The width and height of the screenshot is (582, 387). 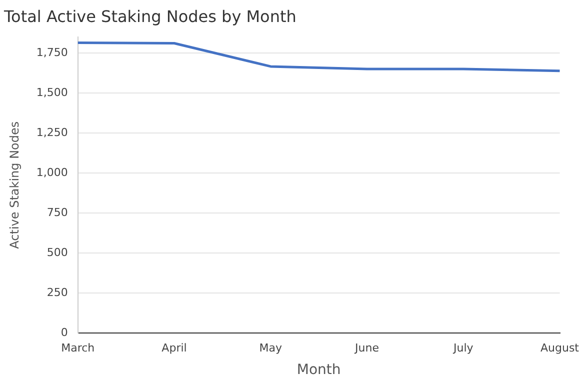 I want to click on x-tick-label: August, so click(x=560, y=347).